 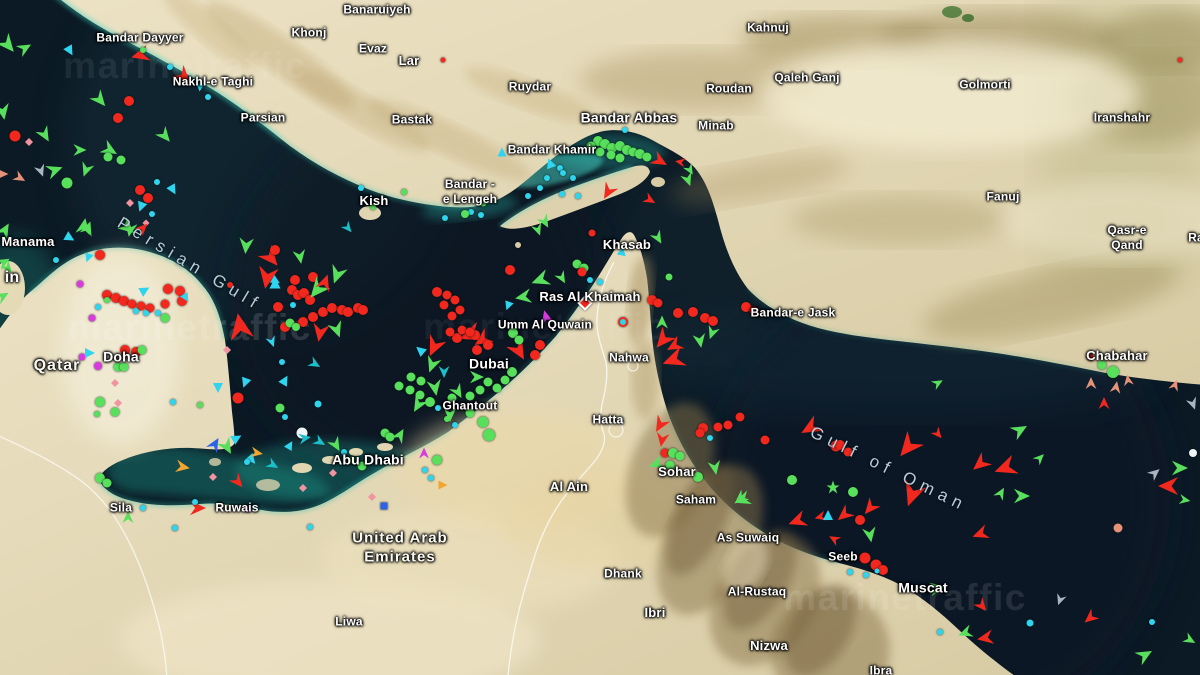 I want to click on ship-marker-ring, so click(x=623, y=322).